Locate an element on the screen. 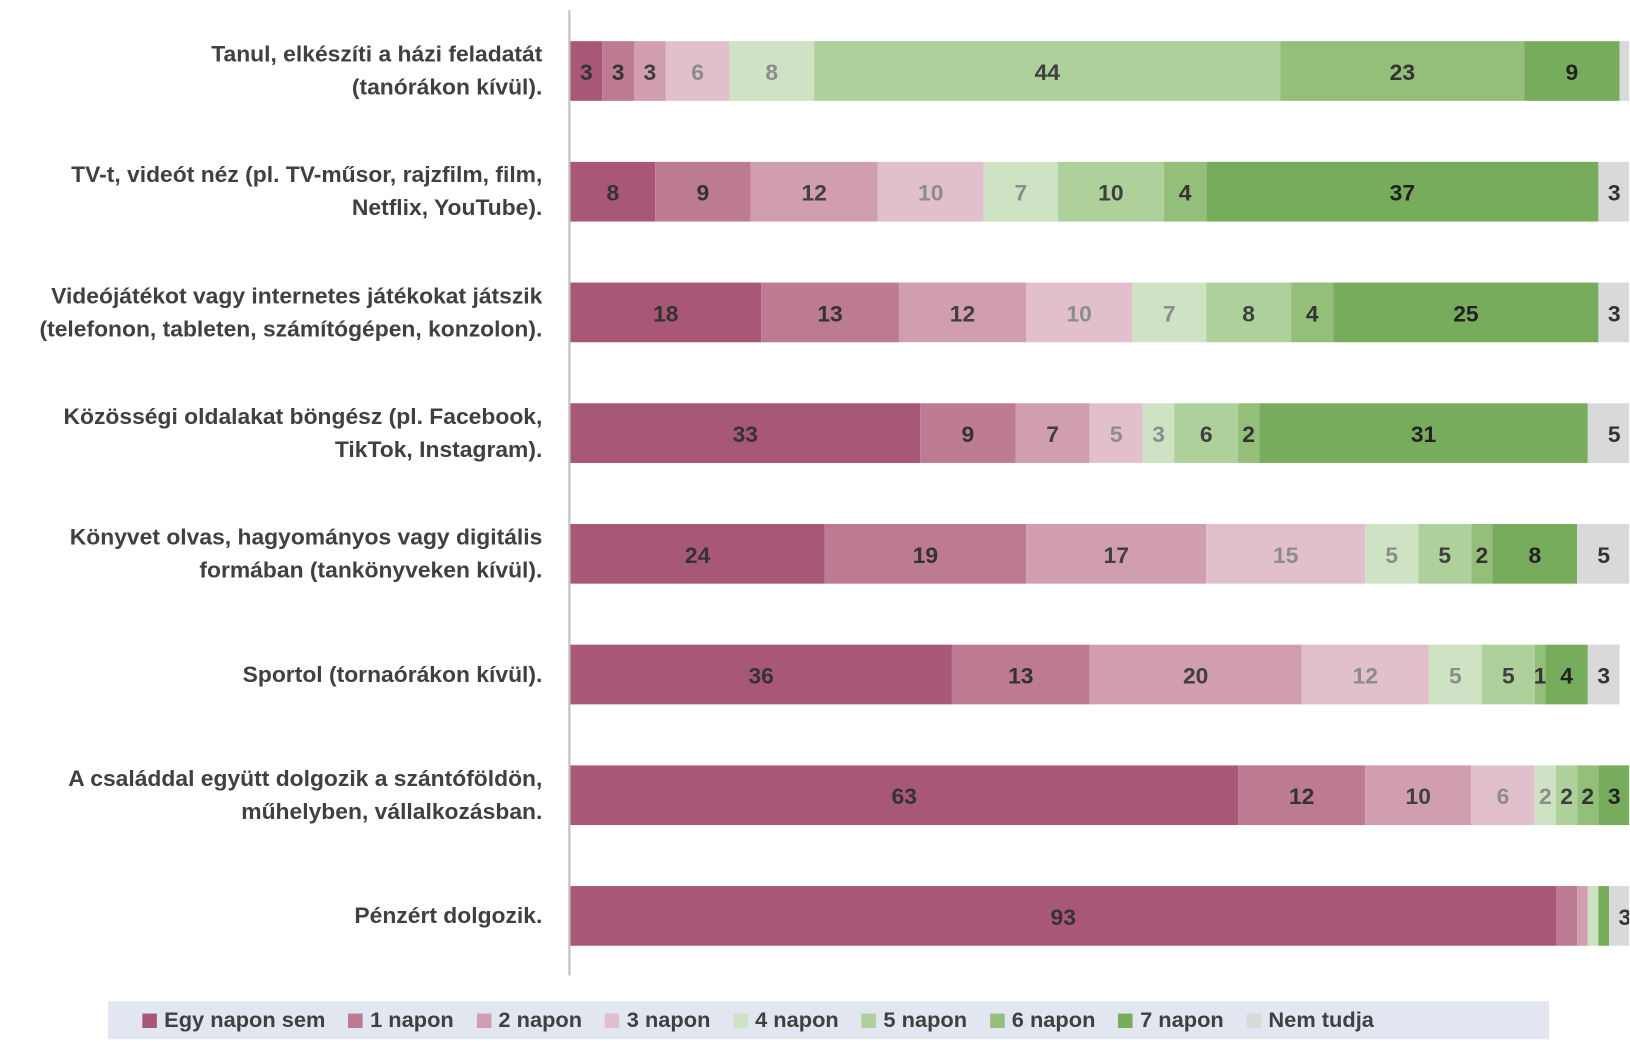  data-label: 19 is located at coordinates (925, 555).